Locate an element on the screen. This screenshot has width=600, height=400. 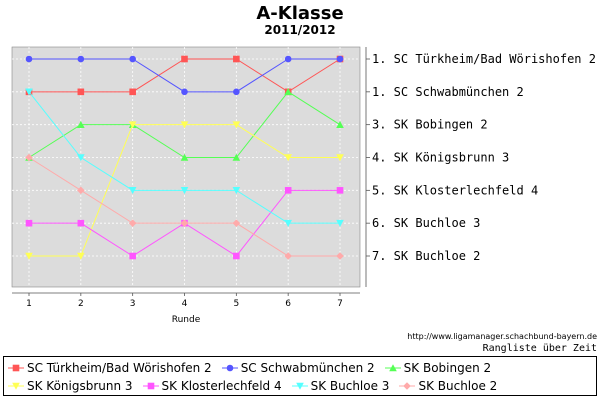
x-tick-label: 6 is located at coordinates (288, 304).